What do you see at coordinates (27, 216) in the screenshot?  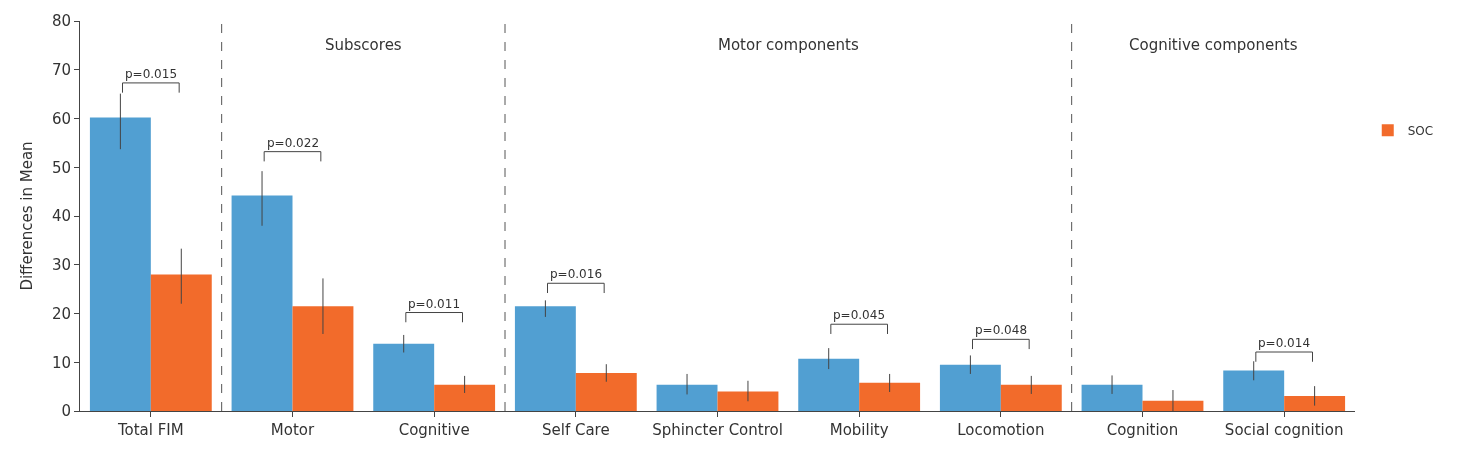 I see `y-axis-title: Differences in Mean` at bounding box center [27, 216].